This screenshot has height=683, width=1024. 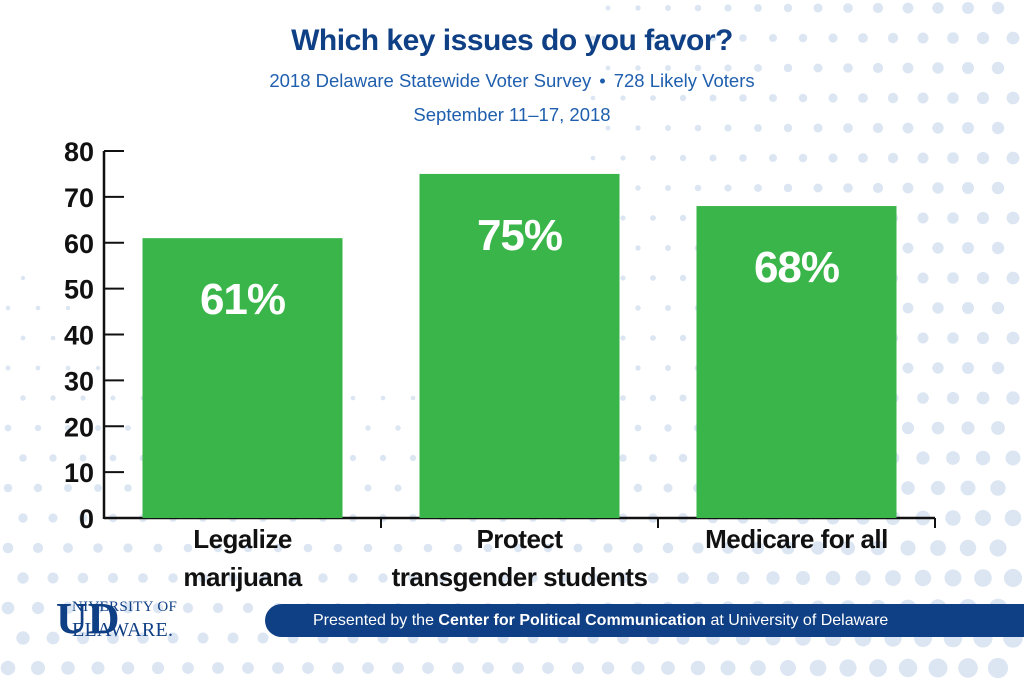 I want to click on y-tick-label: 40, so click(x=79, y=336).